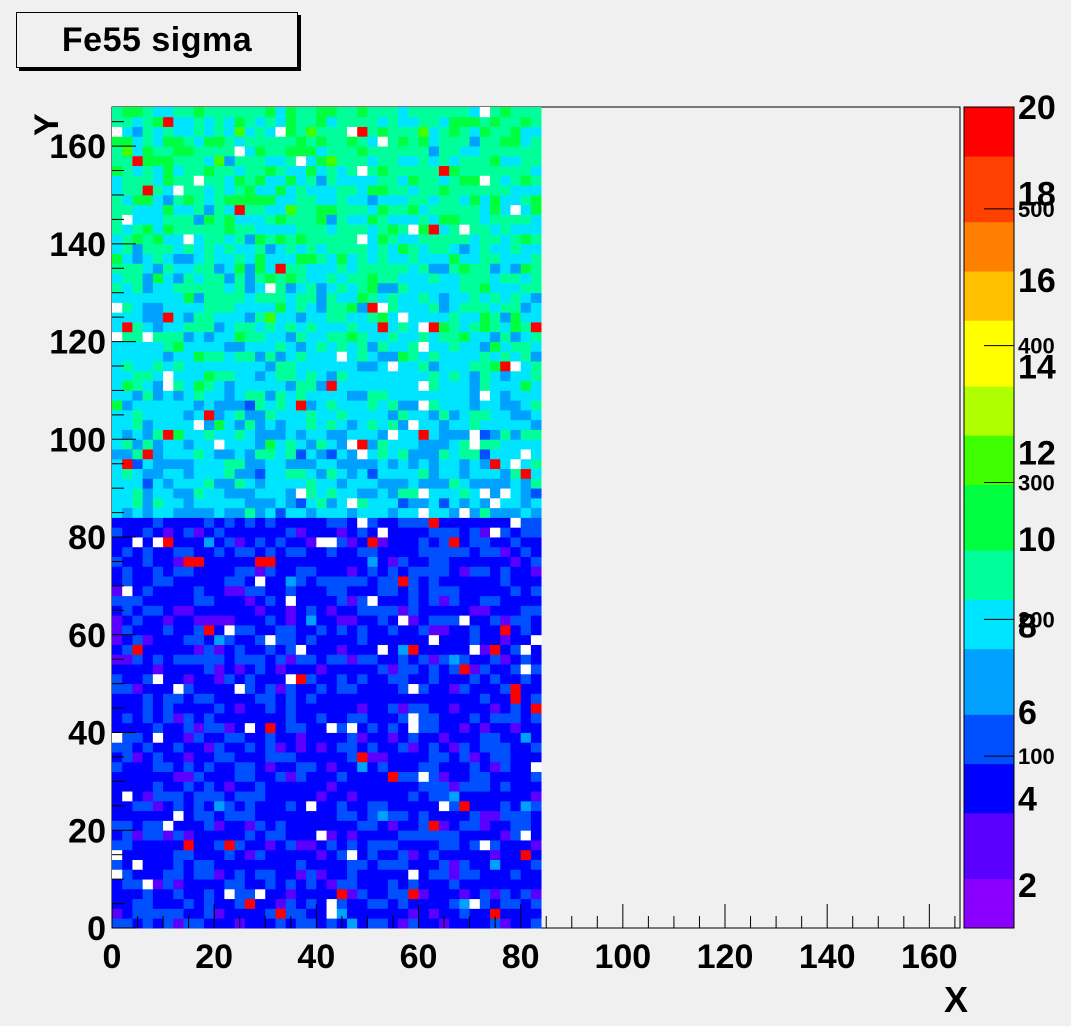  I want to click on y-tick-label: 140, so click(77, 245).